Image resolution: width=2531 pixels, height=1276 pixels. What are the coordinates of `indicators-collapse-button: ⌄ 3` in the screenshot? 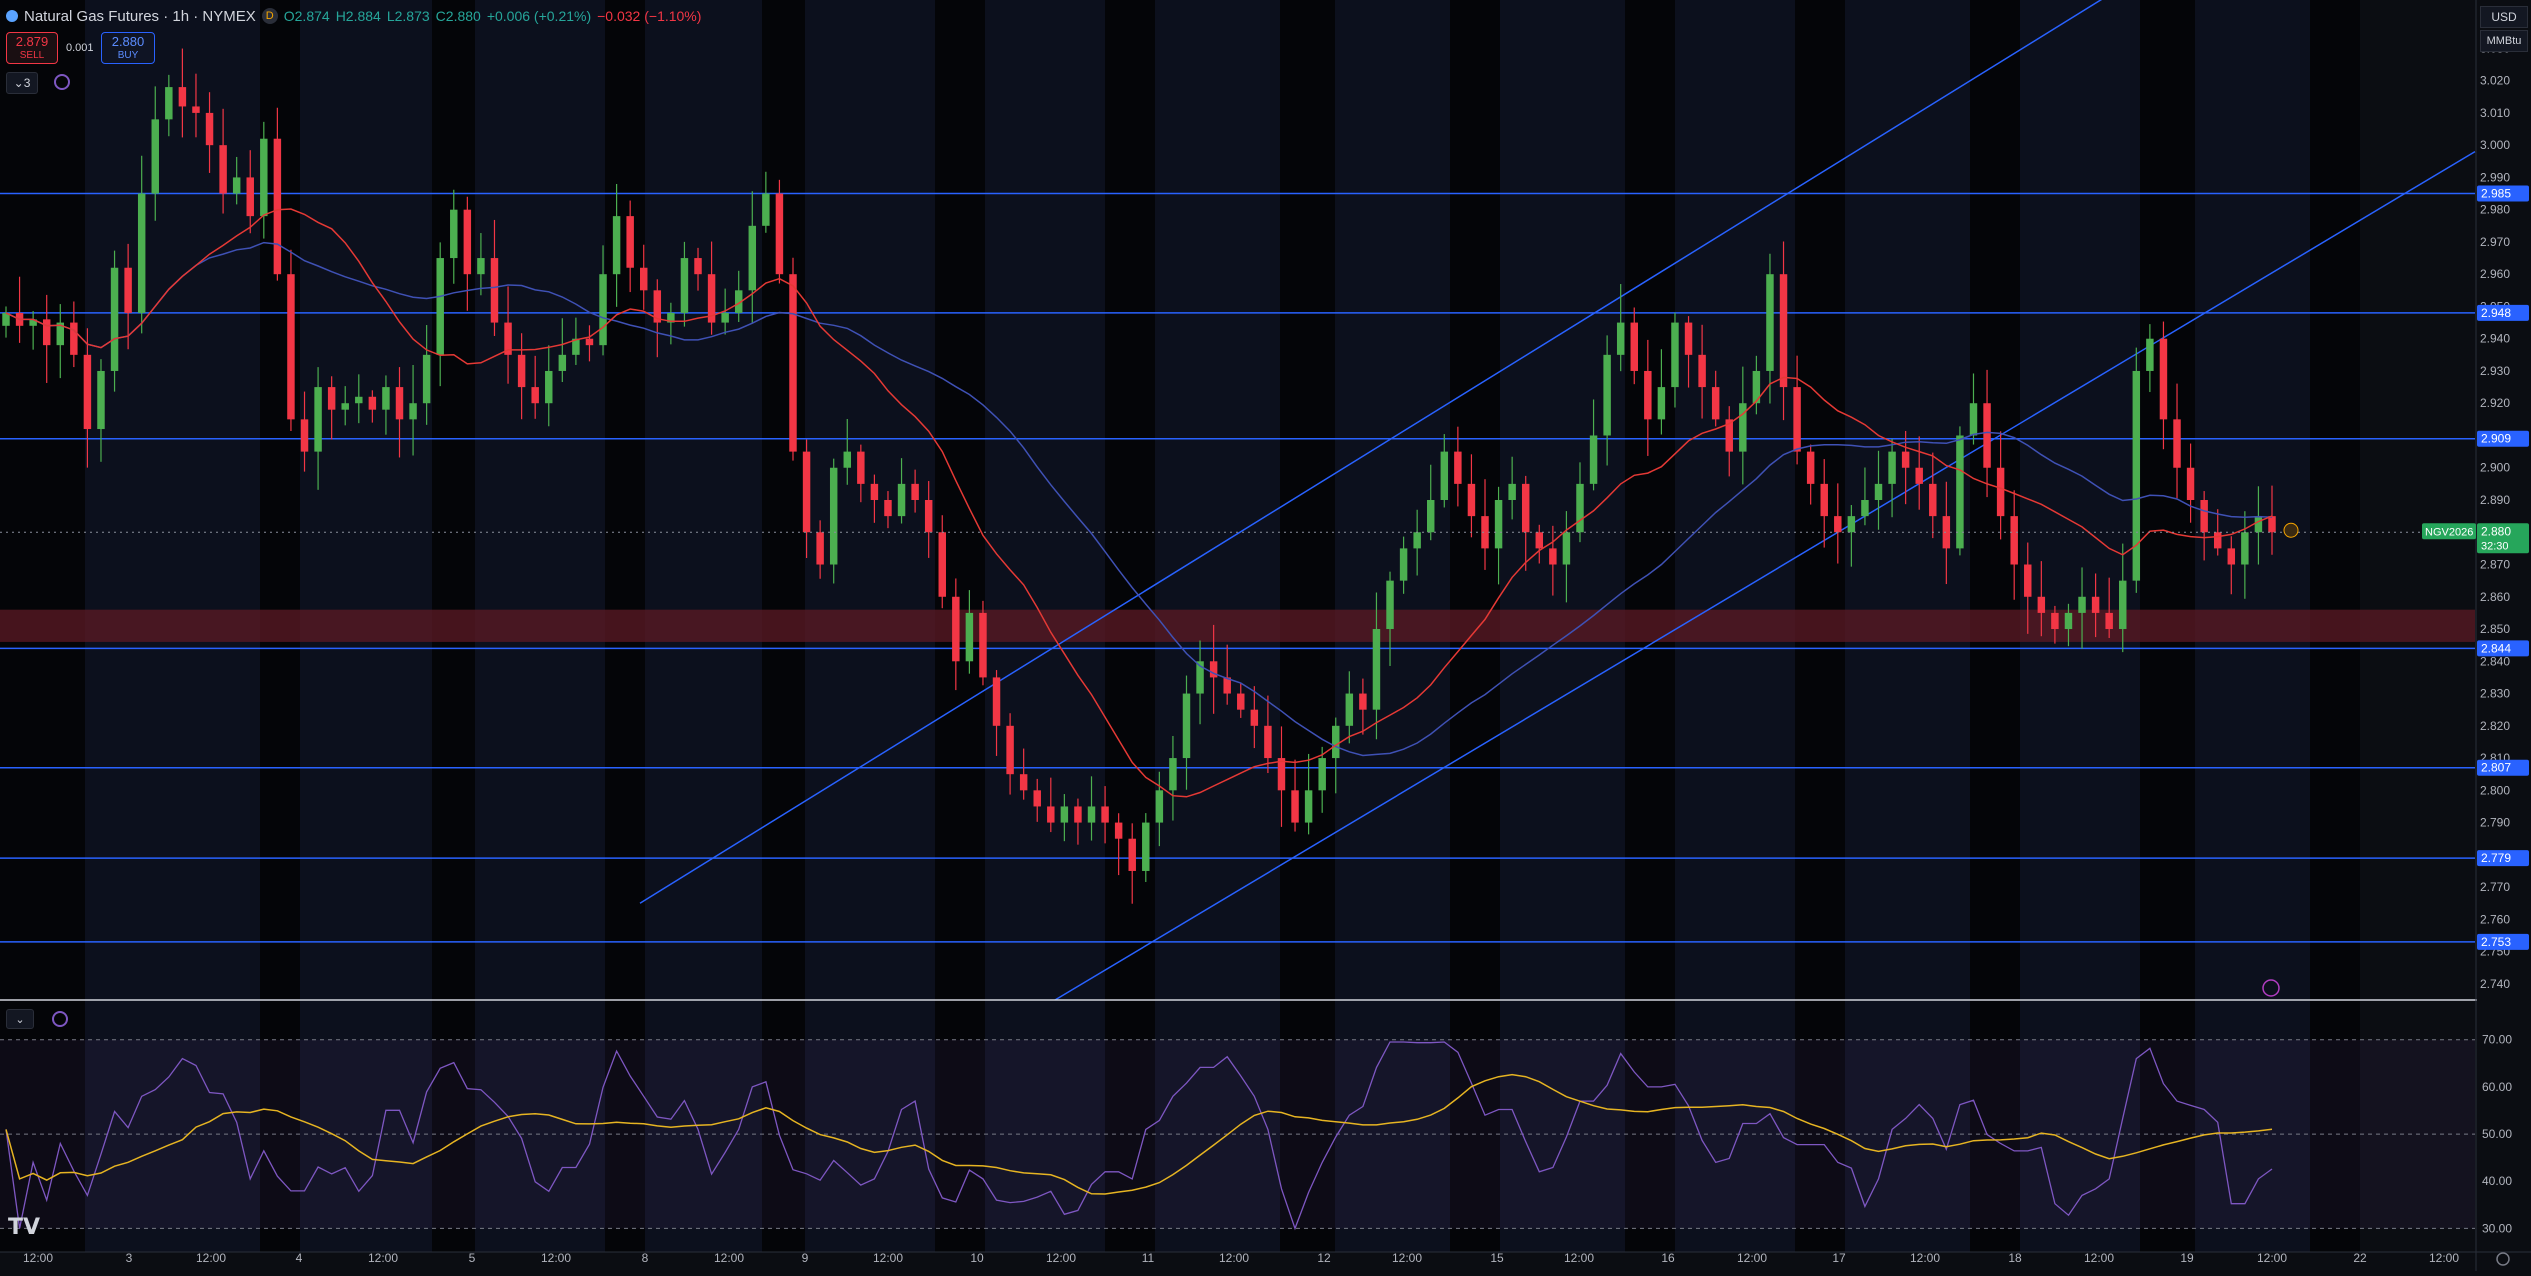 It's located at (22, 83).